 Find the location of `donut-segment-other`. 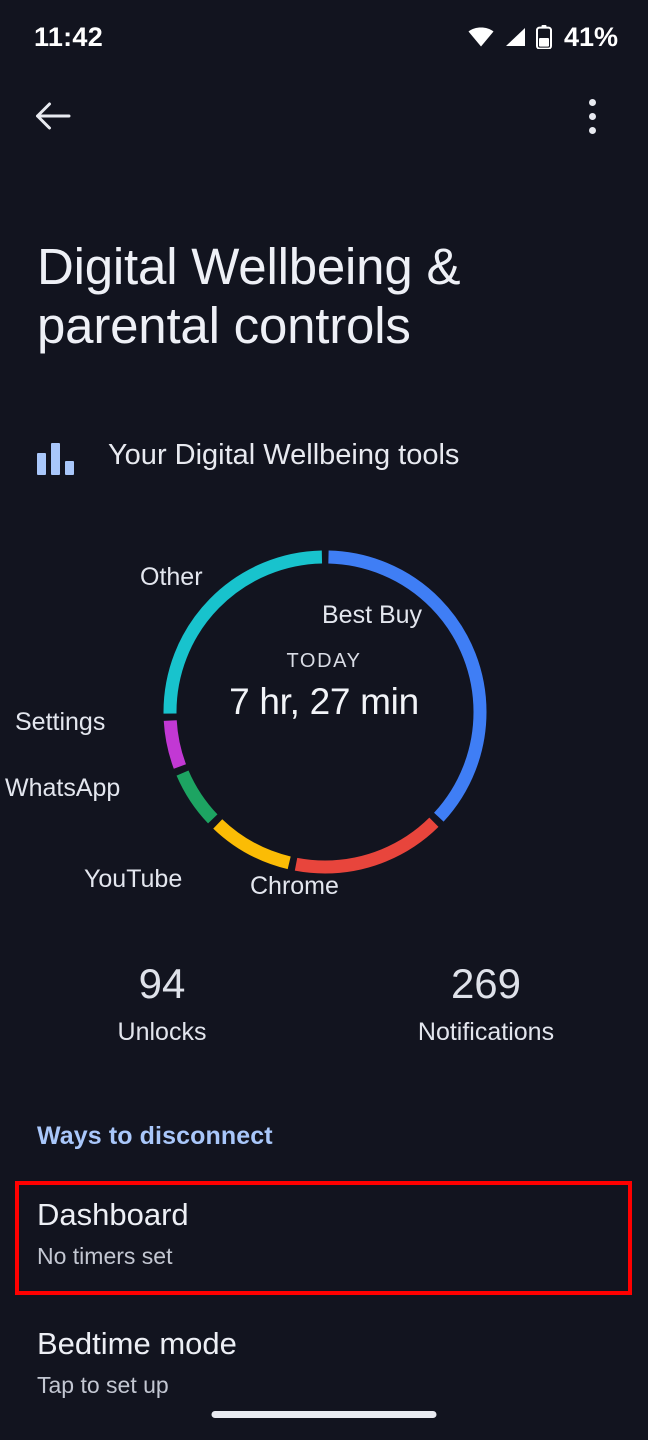

donut-segment-other is located at coordinates (325, 712).